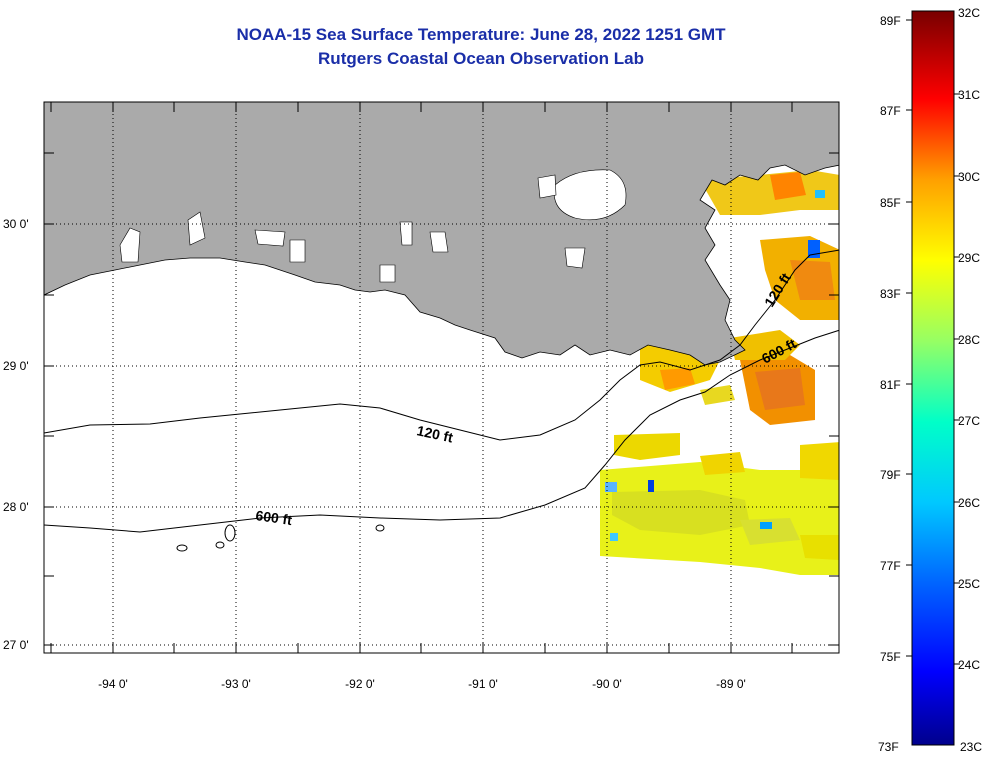 This screenshot has width=992, height=761. What do you see at coordinates (933, 378) in the screenshot?
I see `colorbar` at bounding box center [933, 378].